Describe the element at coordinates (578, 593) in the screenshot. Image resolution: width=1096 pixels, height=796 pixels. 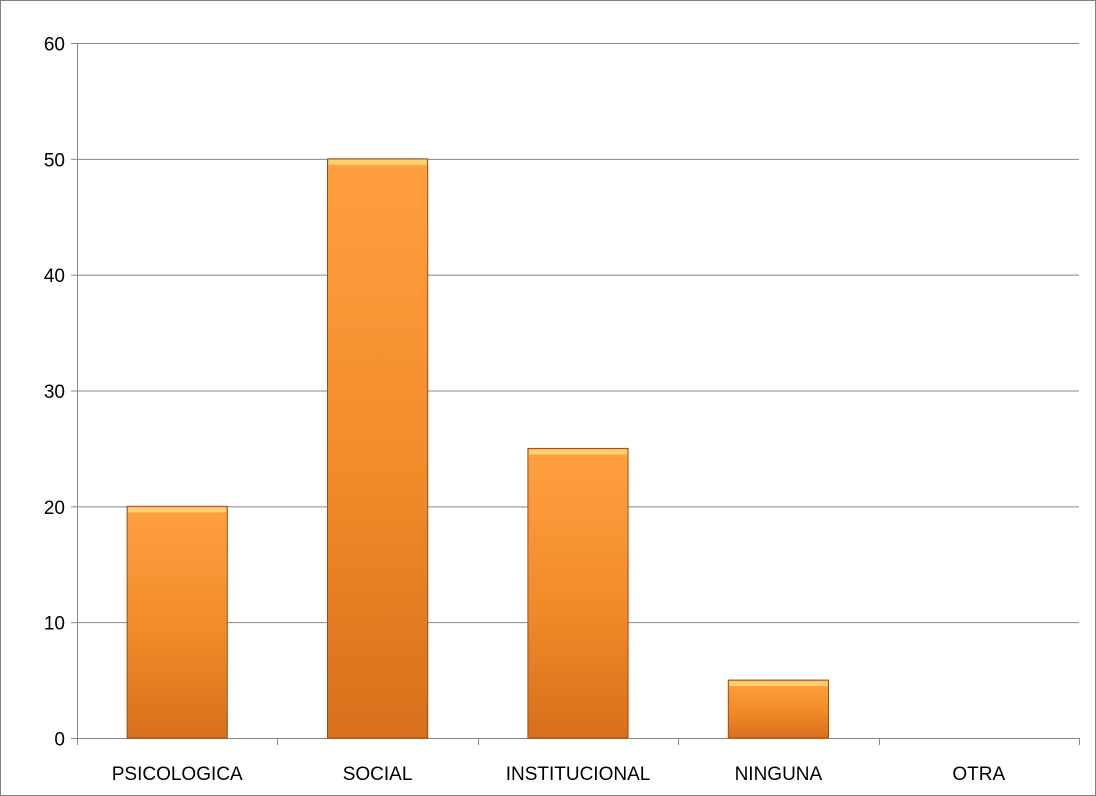
I see `bar-institucional` at that location.